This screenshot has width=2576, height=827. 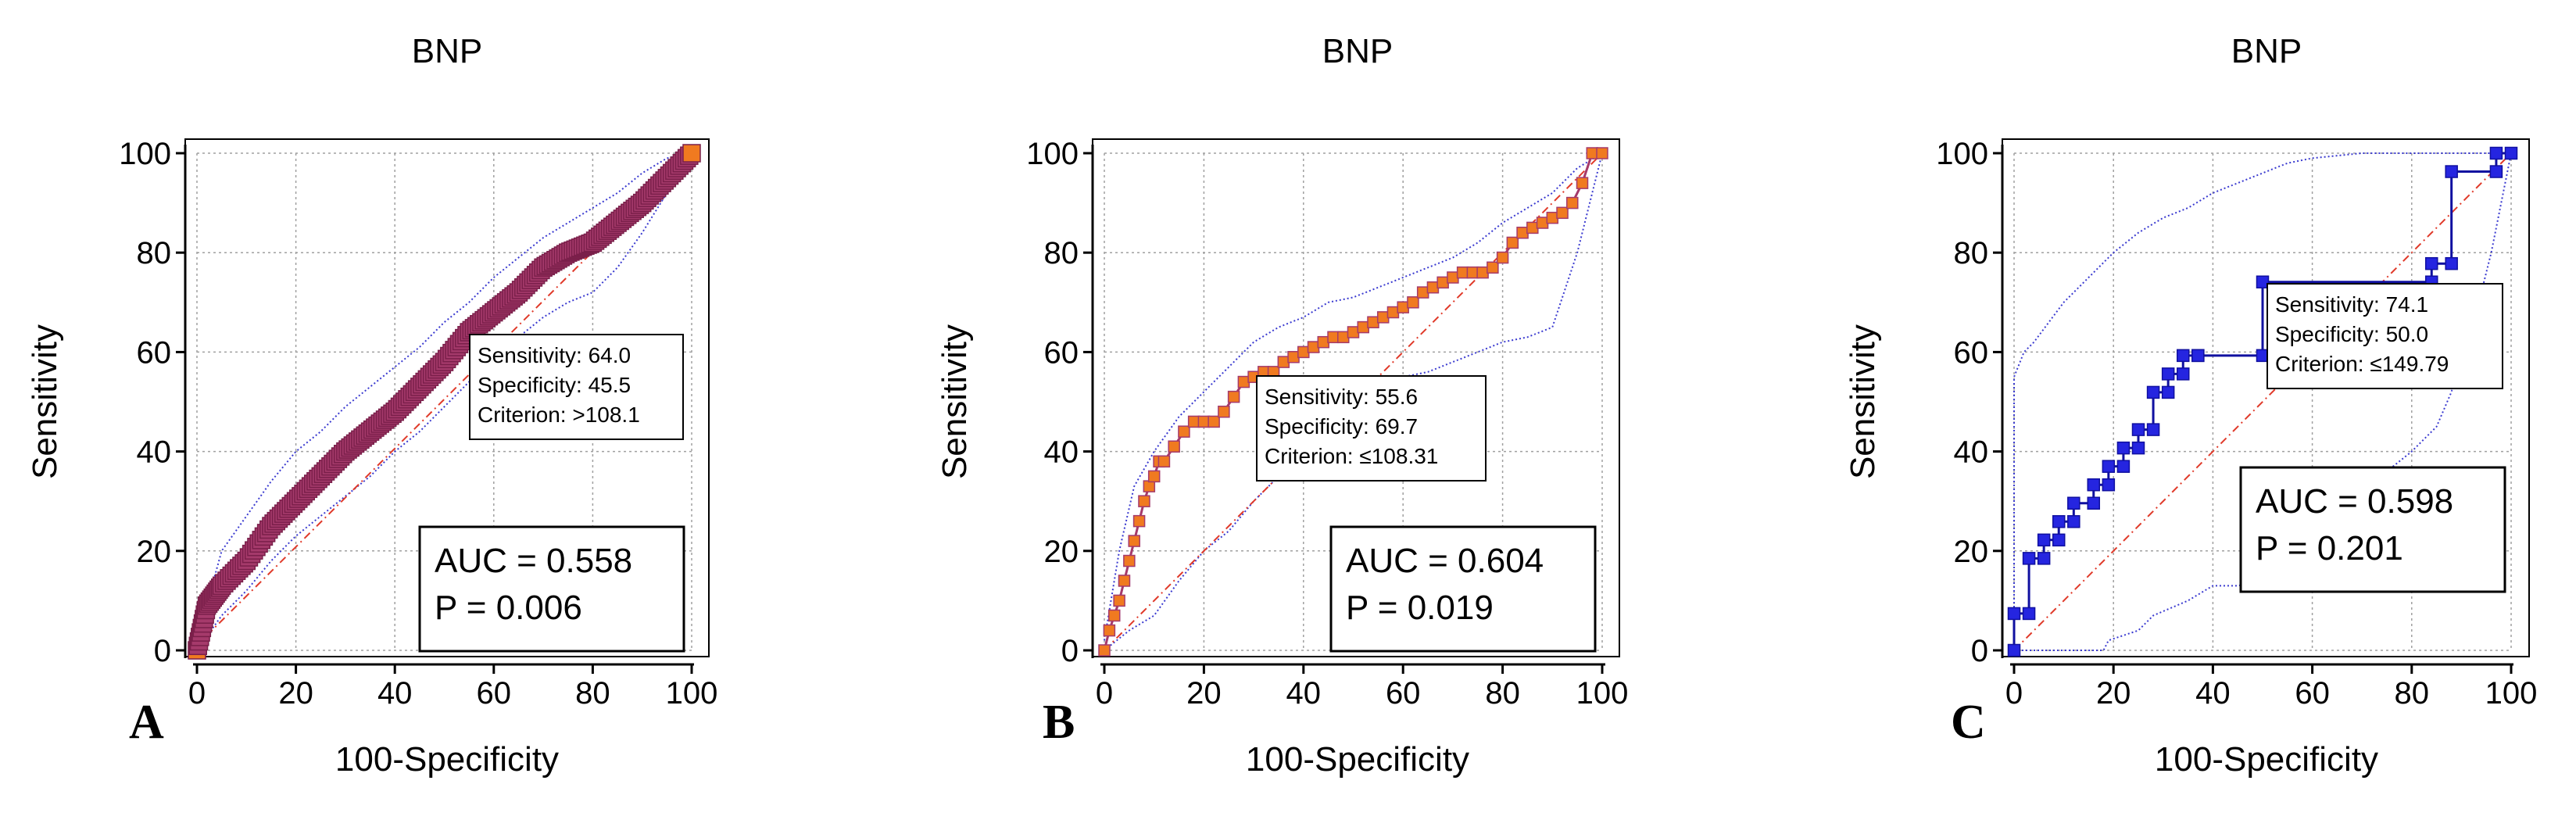 What do you see at coordinates (1061, 352) in the screenshot?
I see `y-tick-label: 60` at bounding box center [1061, 352].